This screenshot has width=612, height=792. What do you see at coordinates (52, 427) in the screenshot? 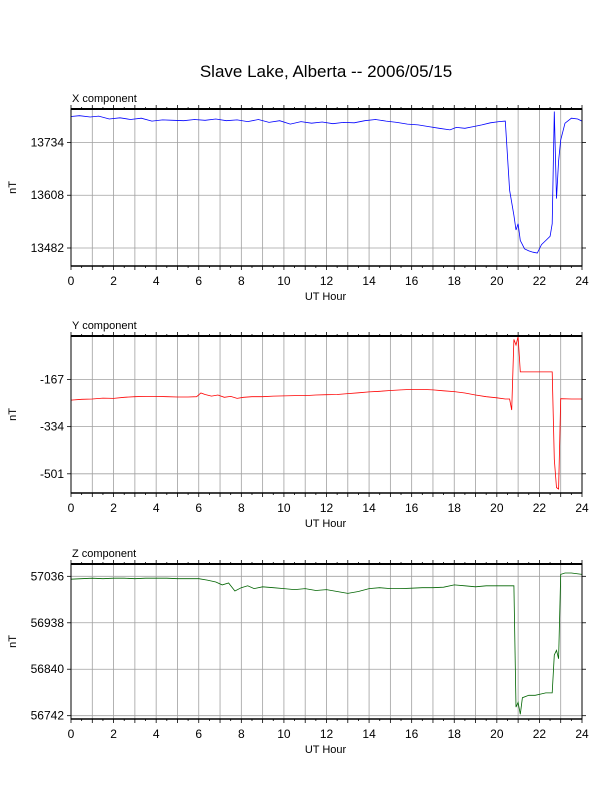
I see `y-tick-label: -334` at bounding box center [52, 427].